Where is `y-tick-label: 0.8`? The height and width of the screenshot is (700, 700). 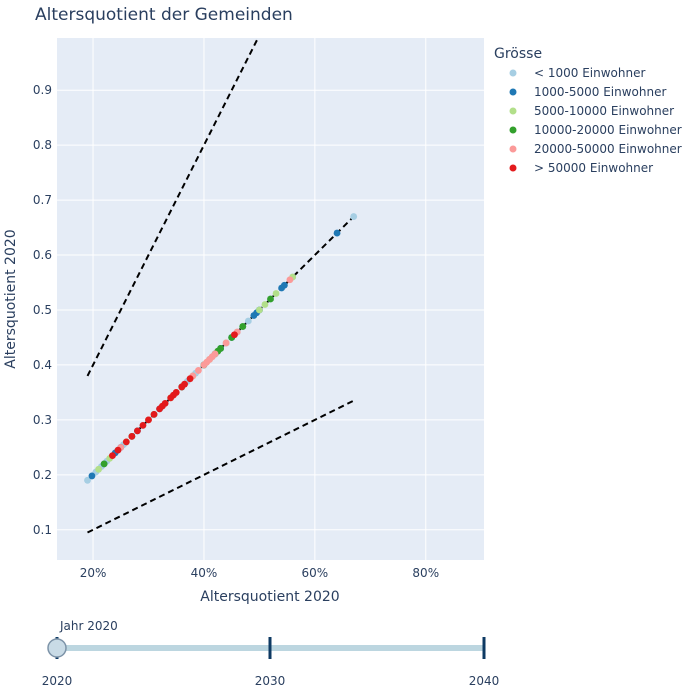
y-tick-label: 0.8 is located at coordinates (42, 145).